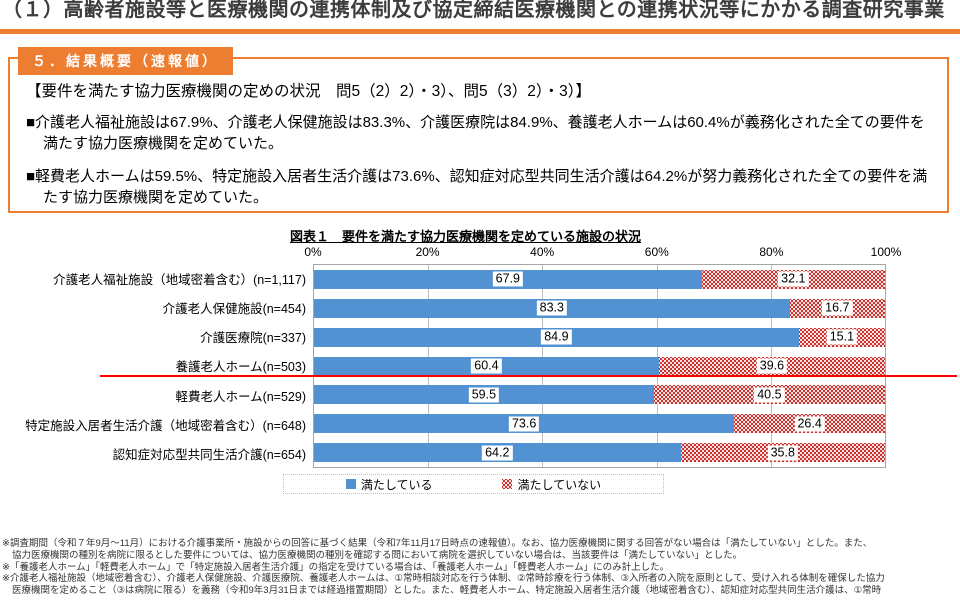  Describe the element at coordinates (125, 61) in the screenshot. I see `section-badge: ５．結果概要（速報値）` at that location.